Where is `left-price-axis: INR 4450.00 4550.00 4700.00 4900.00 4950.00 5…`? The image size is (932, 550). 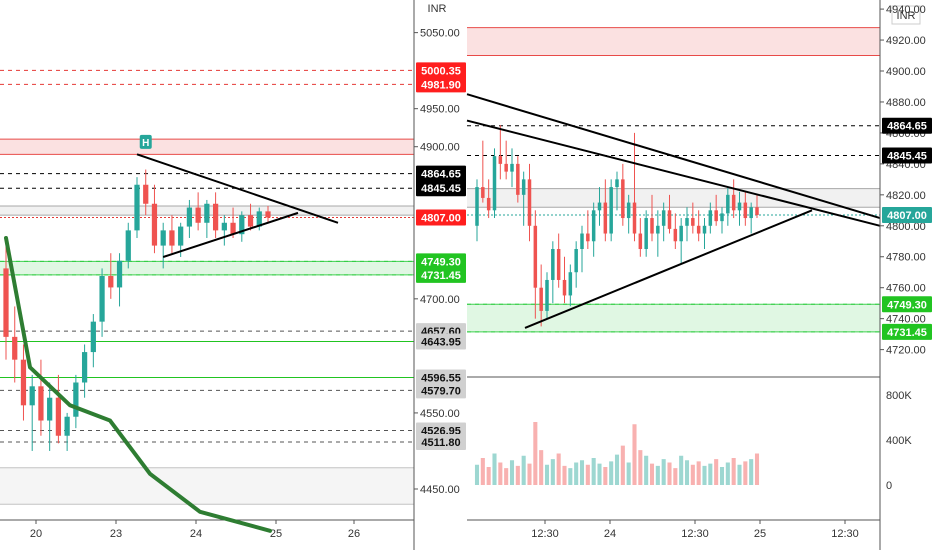
left-price-axis: INR 4450.00 4550.00 4700.00 4900.00 4950.00 5… is located at coordinates (439, 275).